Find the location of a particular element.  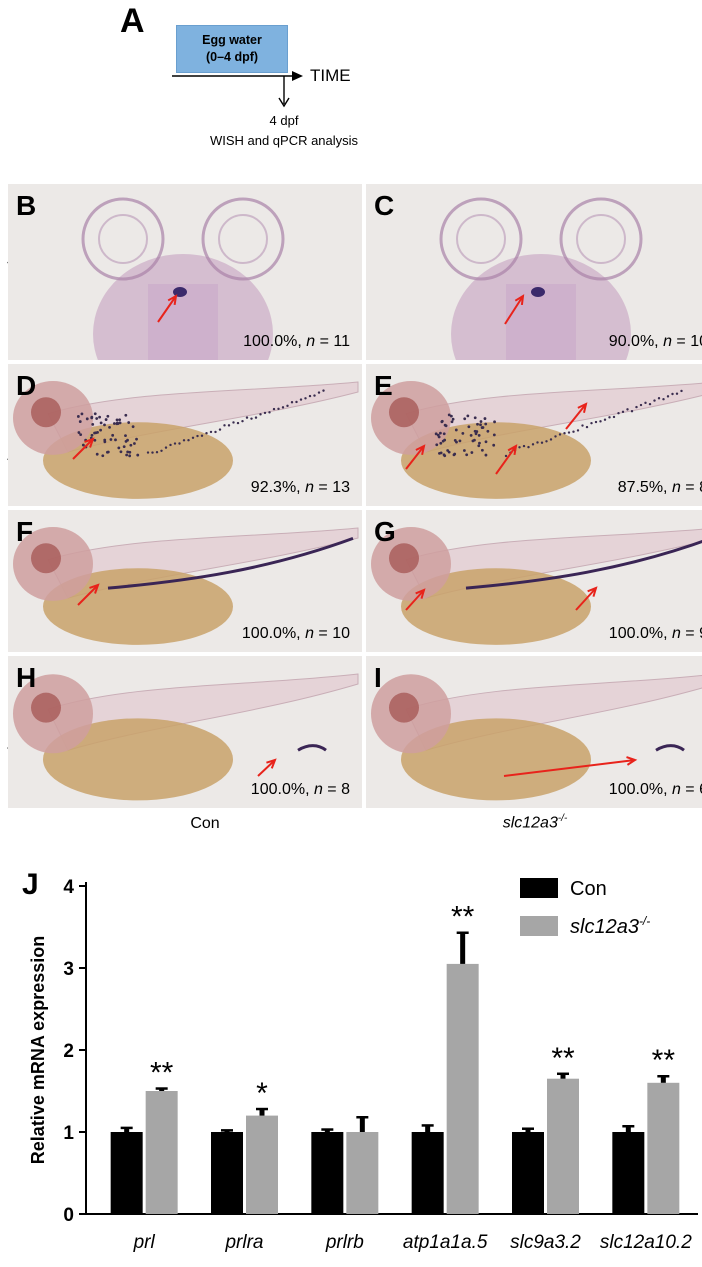

legend-label: Con is located at coordinates (588, 889).